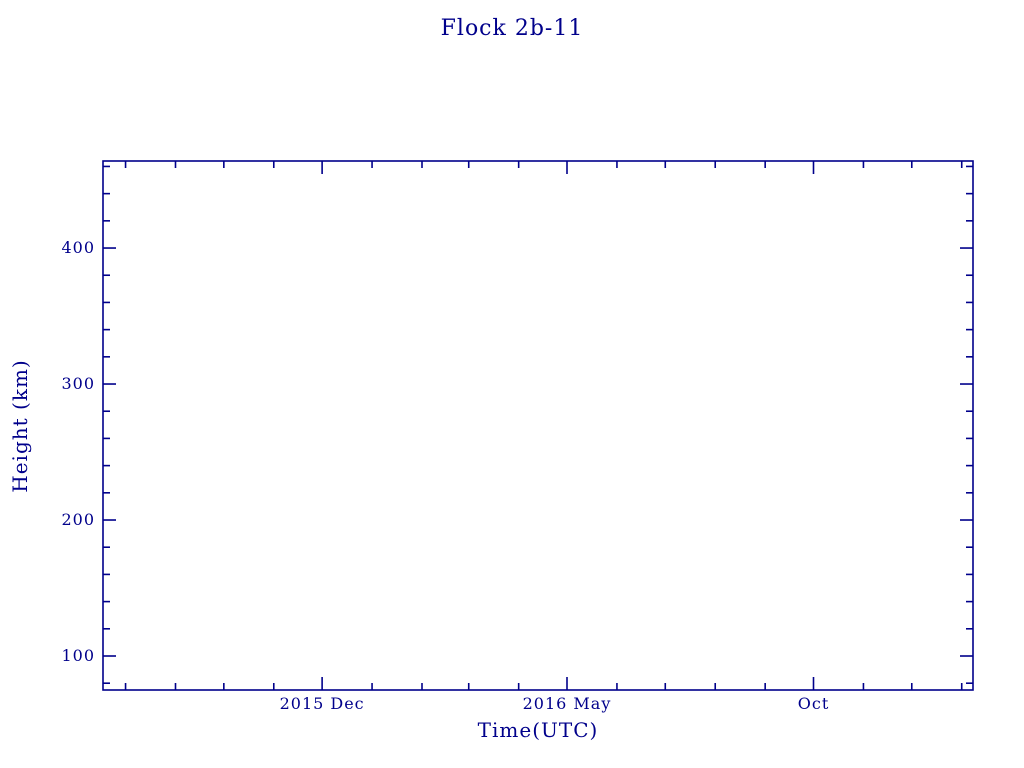 Image resolution: width=1024 pixels, height=768 pixels. Describe the element at coordinates (512, 28) in the screenshot. I see `chart-title: Flock 2b-11` at that location.